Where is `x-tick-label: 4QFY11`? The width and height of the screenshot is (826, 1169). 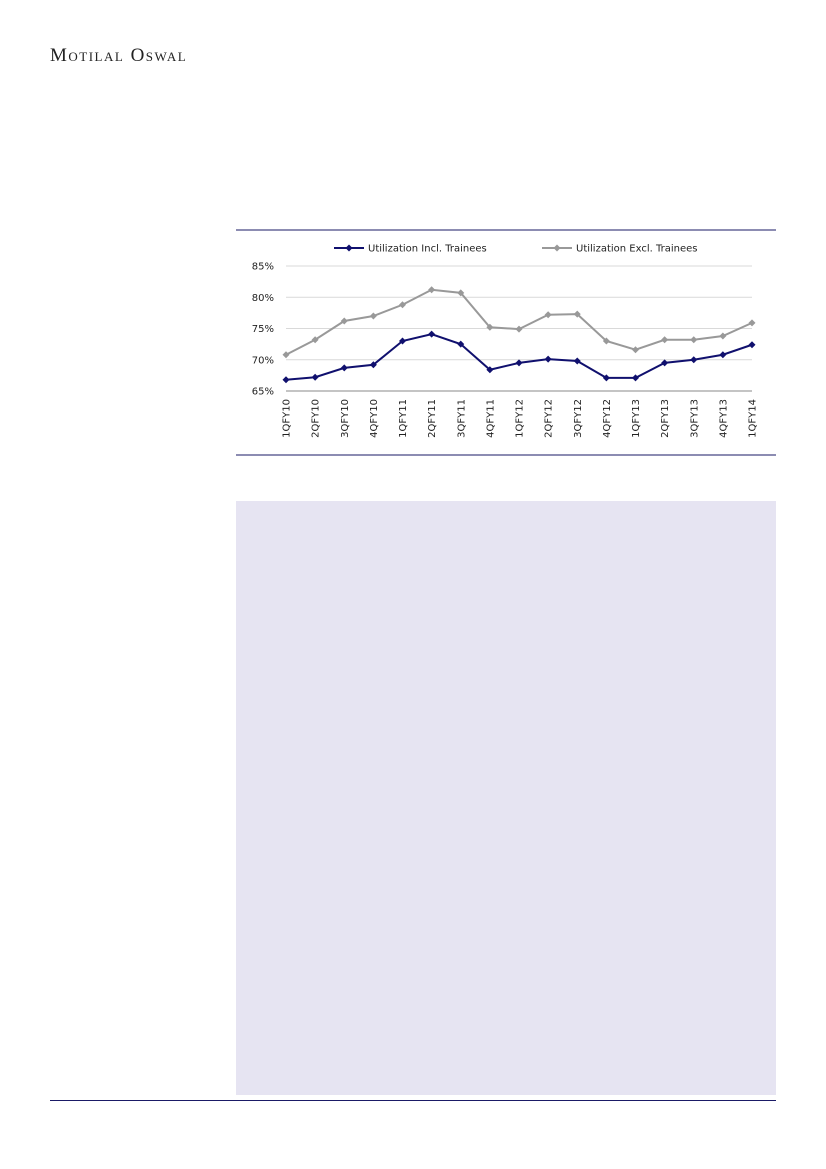
x-tick-label: 4QFY11 is located at coordinates (490, 418).